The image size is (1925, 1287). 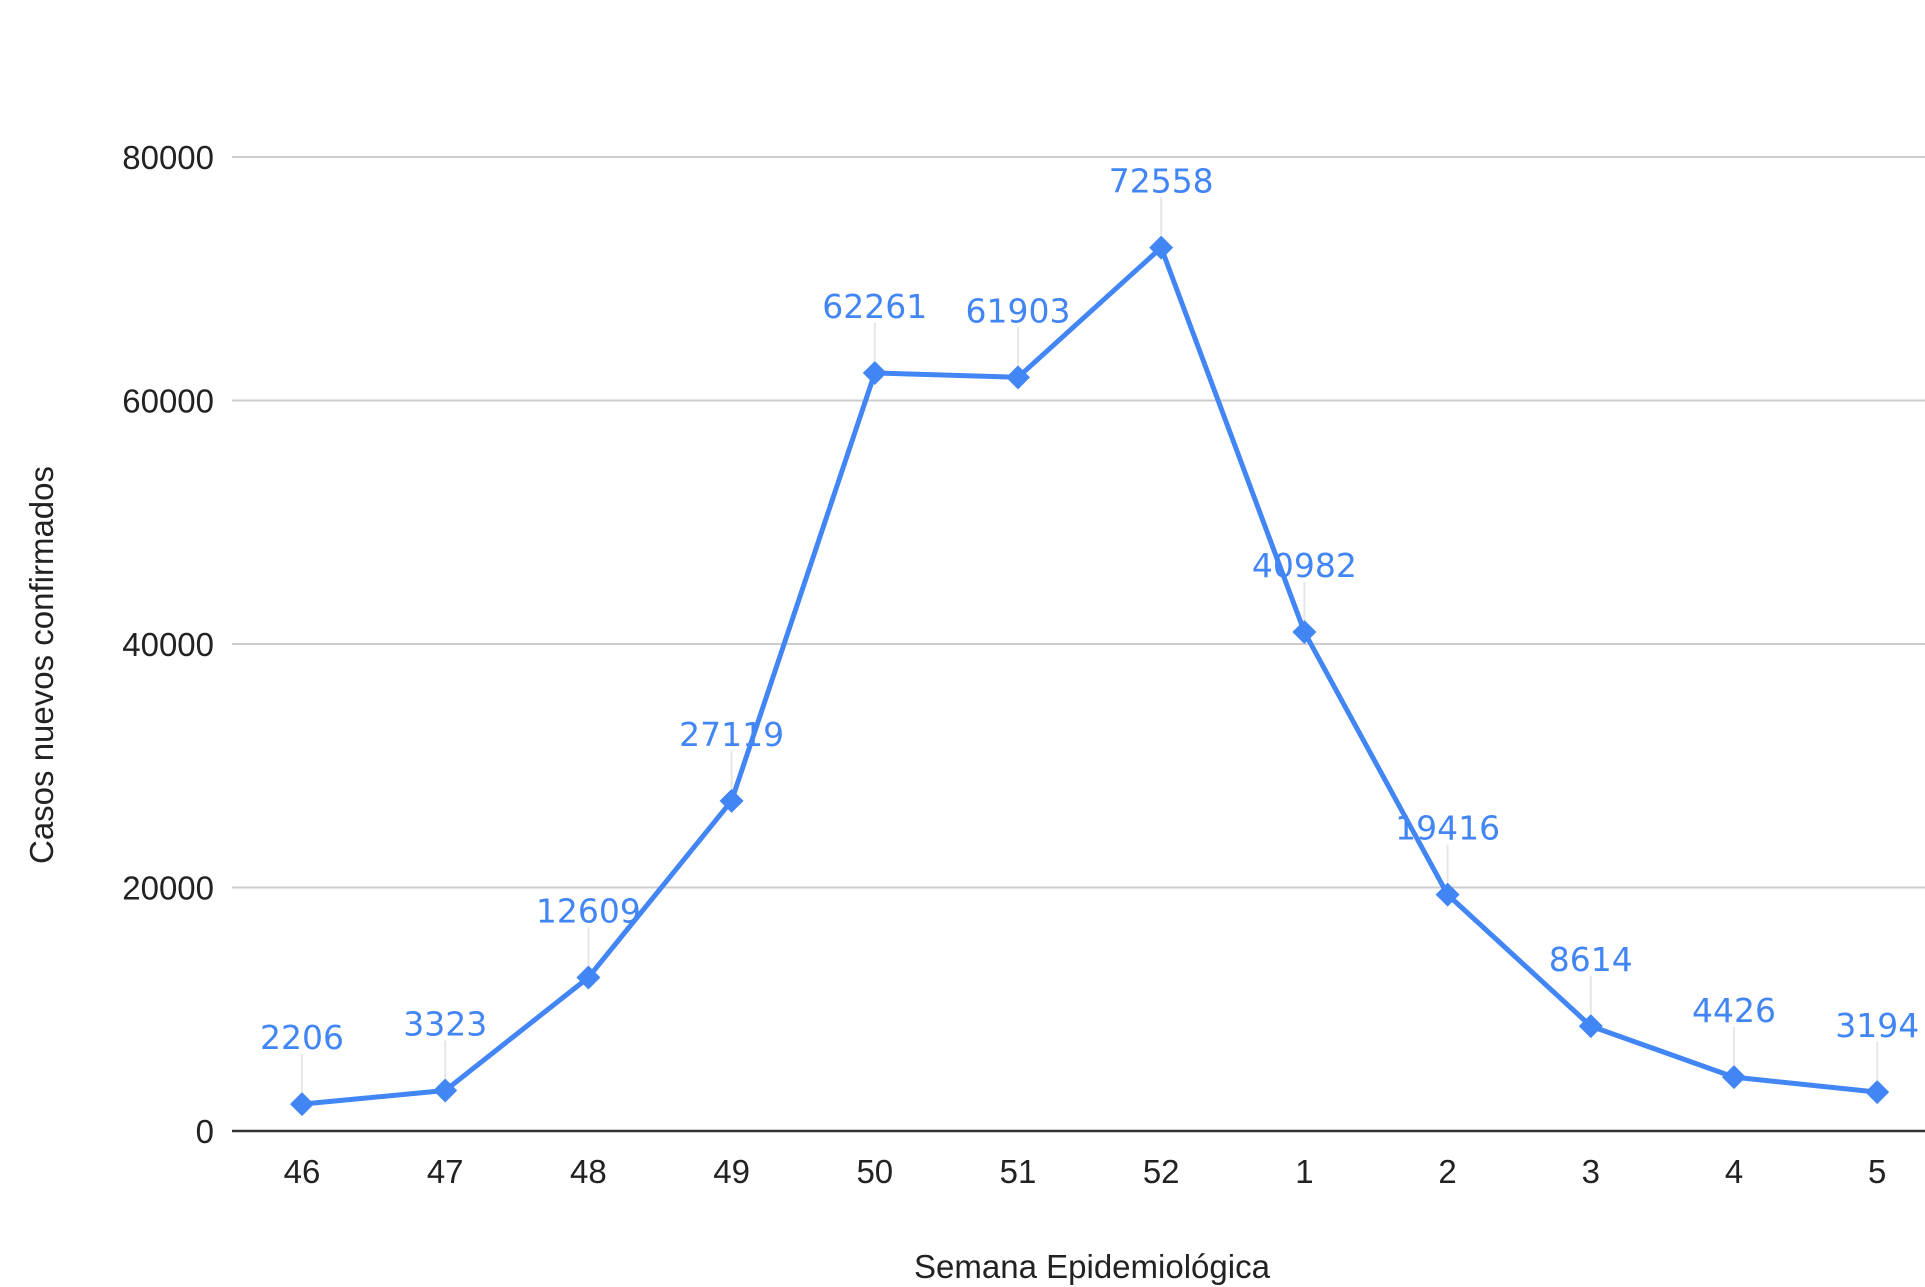 What do you see at coordinates (588, 1171) in the screenshot?
I see `x-tick-label: 48` at bounding box center [588, 1171].